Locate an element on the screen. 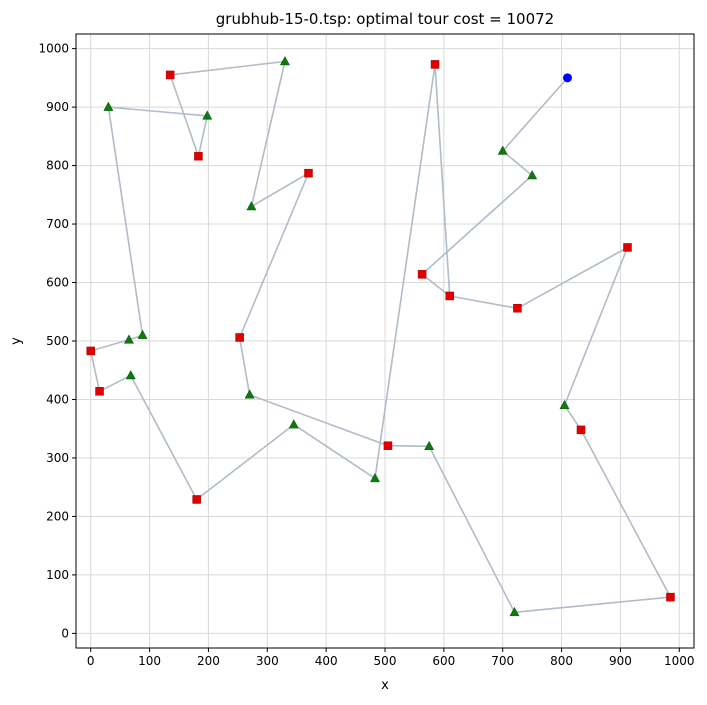  start-point is located at coordinates (567, 78).